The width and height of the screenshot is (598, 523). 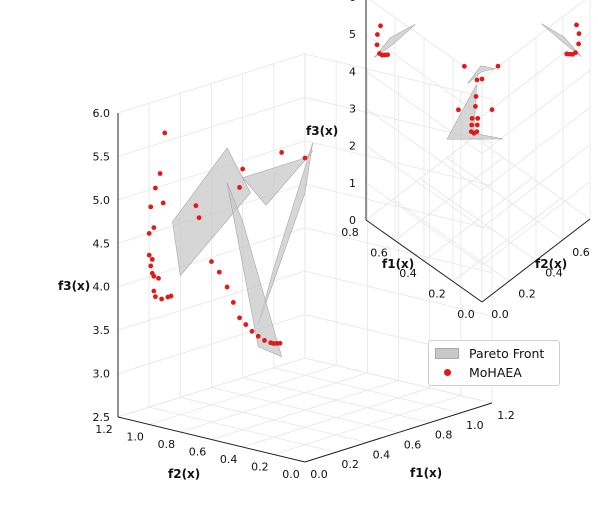 I want to click on main-zlabel: f3(x), so click(x=74, y=286).